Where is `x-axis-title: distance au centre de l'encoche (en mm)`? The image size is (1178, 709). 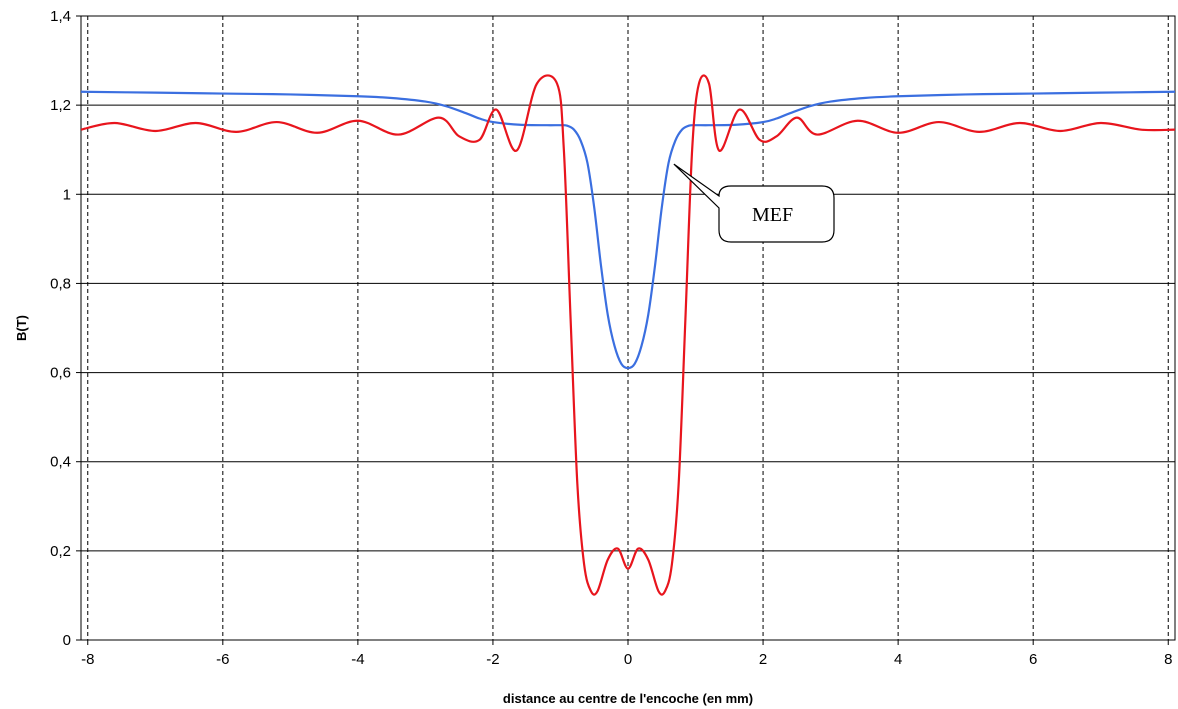
x-axis-title: distance au centre de l'encoche (en mm) is located at coordinates (628, 698).